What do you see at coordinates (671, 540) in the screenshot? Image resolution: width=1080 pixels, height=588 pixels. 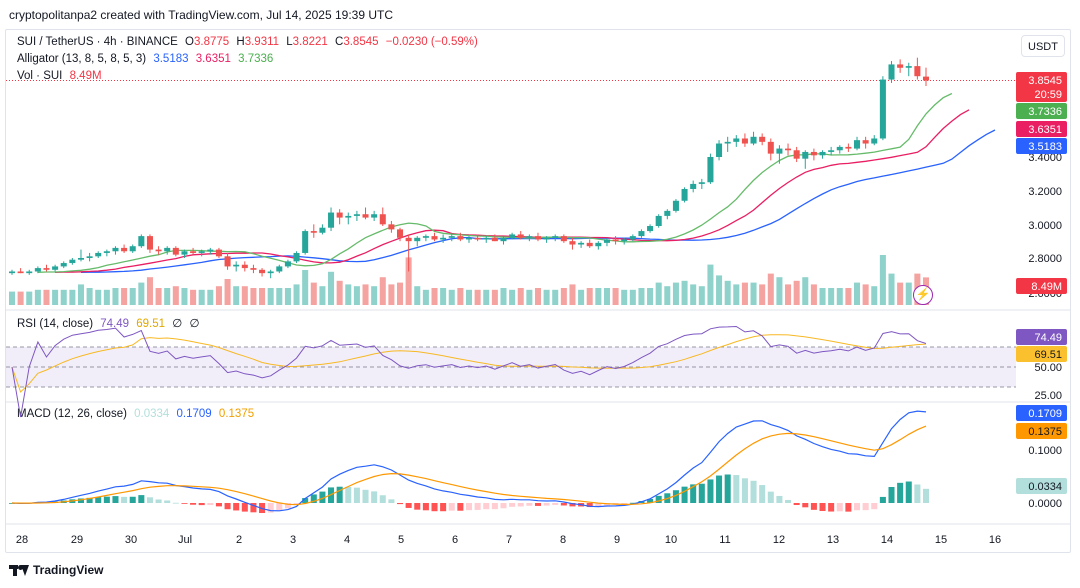 I see `time-axis-label: 10` at bounding box center [671, 540].